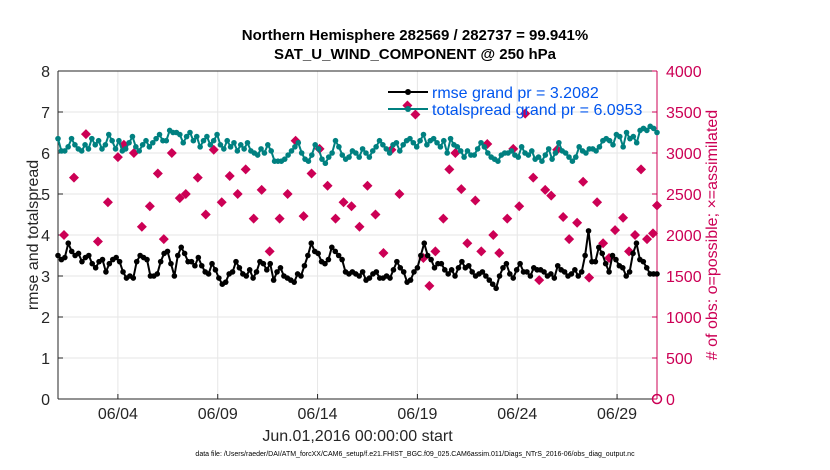 The width and height of the screenshot is (830, 470). What do you see at coordinates (684, 236) in the screenshot?
I see `y-tick-label-right: 2000` at bounding box center [684, 236].